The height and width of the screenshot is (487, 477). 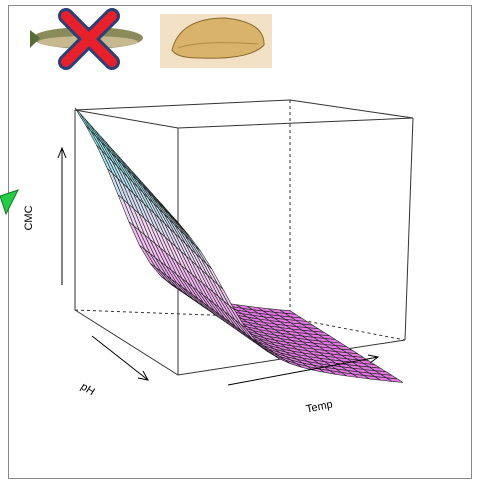 I want to click on y-axis-label: Temp, so click(x=319, y=406).